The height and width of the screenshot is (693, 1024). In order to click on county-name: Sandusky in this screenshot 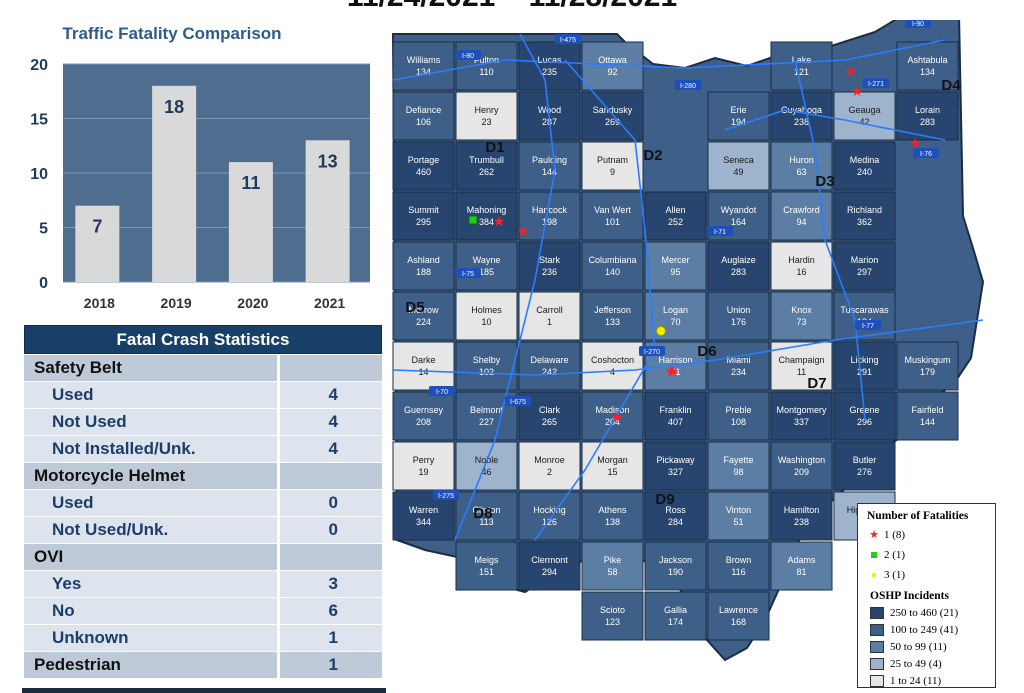, I will do `click(613, 110)`.